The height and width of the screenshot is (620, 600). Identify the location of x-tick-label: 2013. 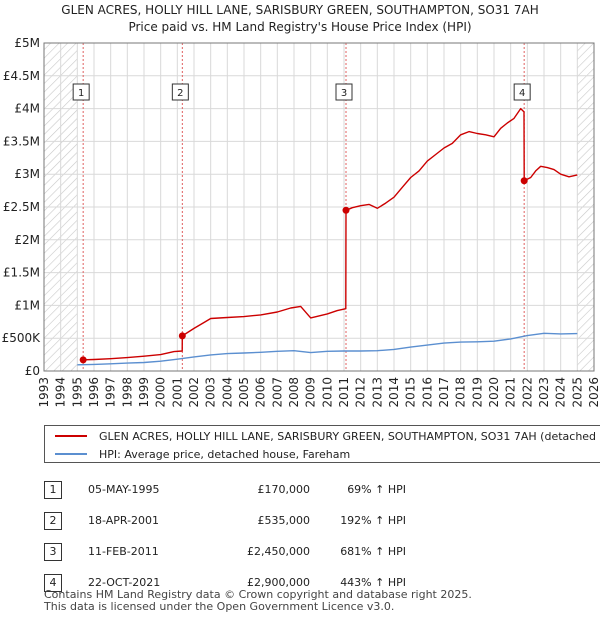
(377, 392).